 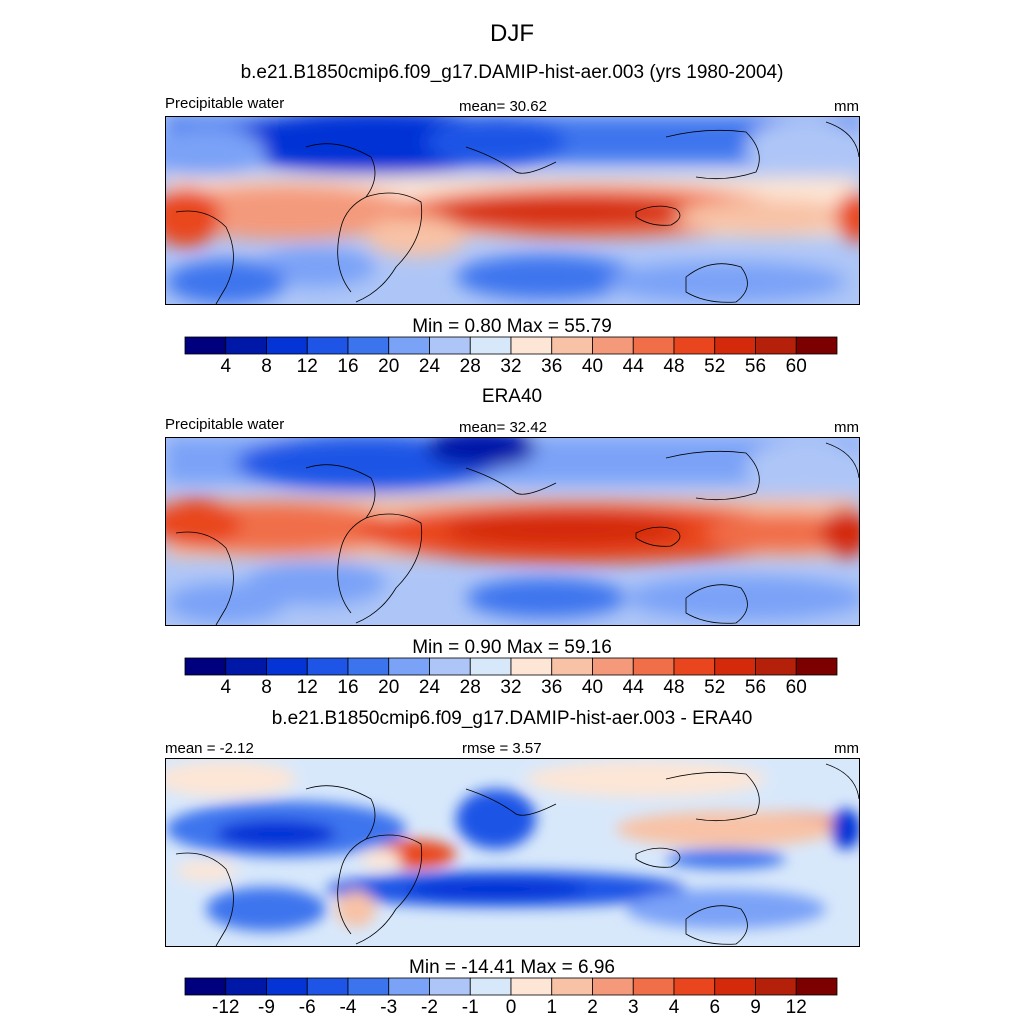 I want to click on colorbar-tick-label: 44, so click(x=634, y=687).